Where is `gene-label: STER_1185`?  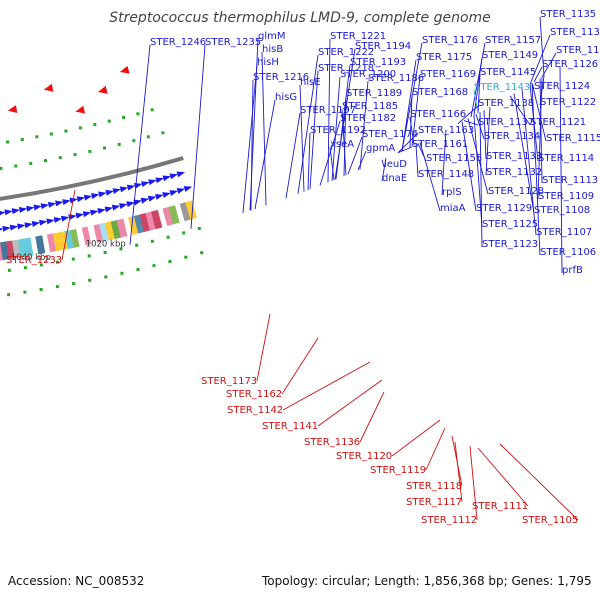 gene-label: STER_1185 is located at coordinates (370, 106).